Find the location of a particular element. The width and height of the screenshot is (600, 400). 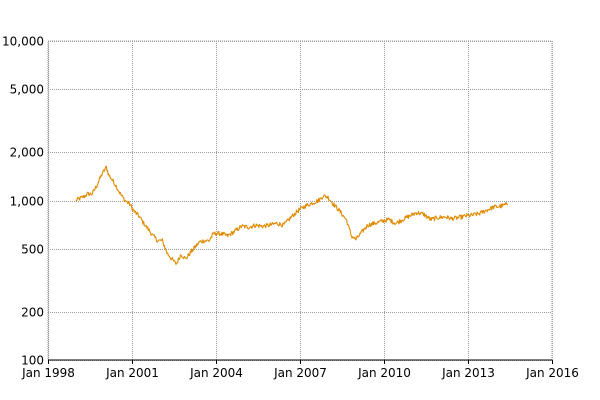

y-tick-label: 200 is located at coordinates (32, 313).